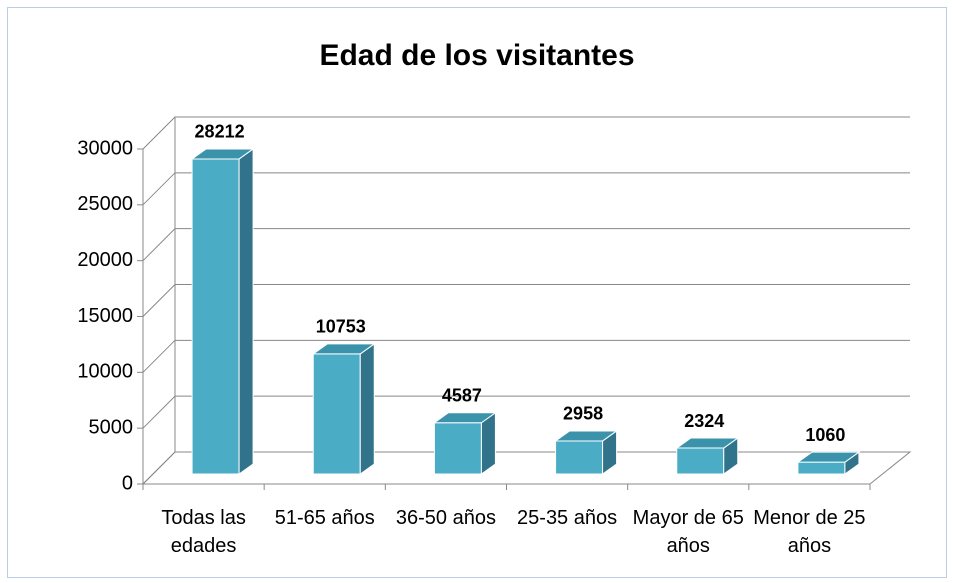 The image size is (955, 583). Describe the element at coordinates (688, 532) in the screenshot. I see `x-tick-label: Mayor de 65 años` at that location.